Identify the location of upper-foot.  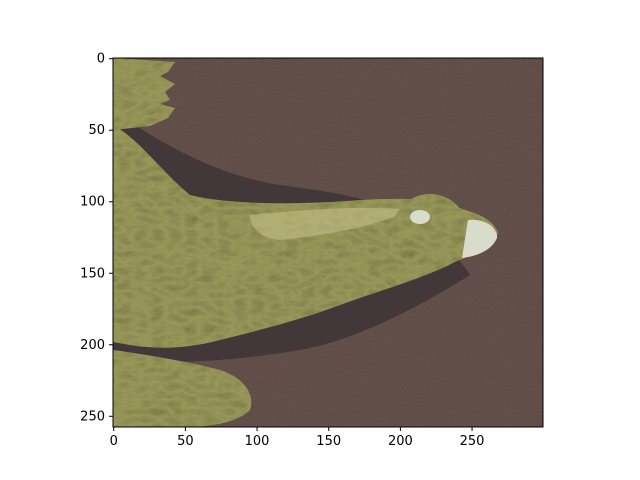
(144, 94).